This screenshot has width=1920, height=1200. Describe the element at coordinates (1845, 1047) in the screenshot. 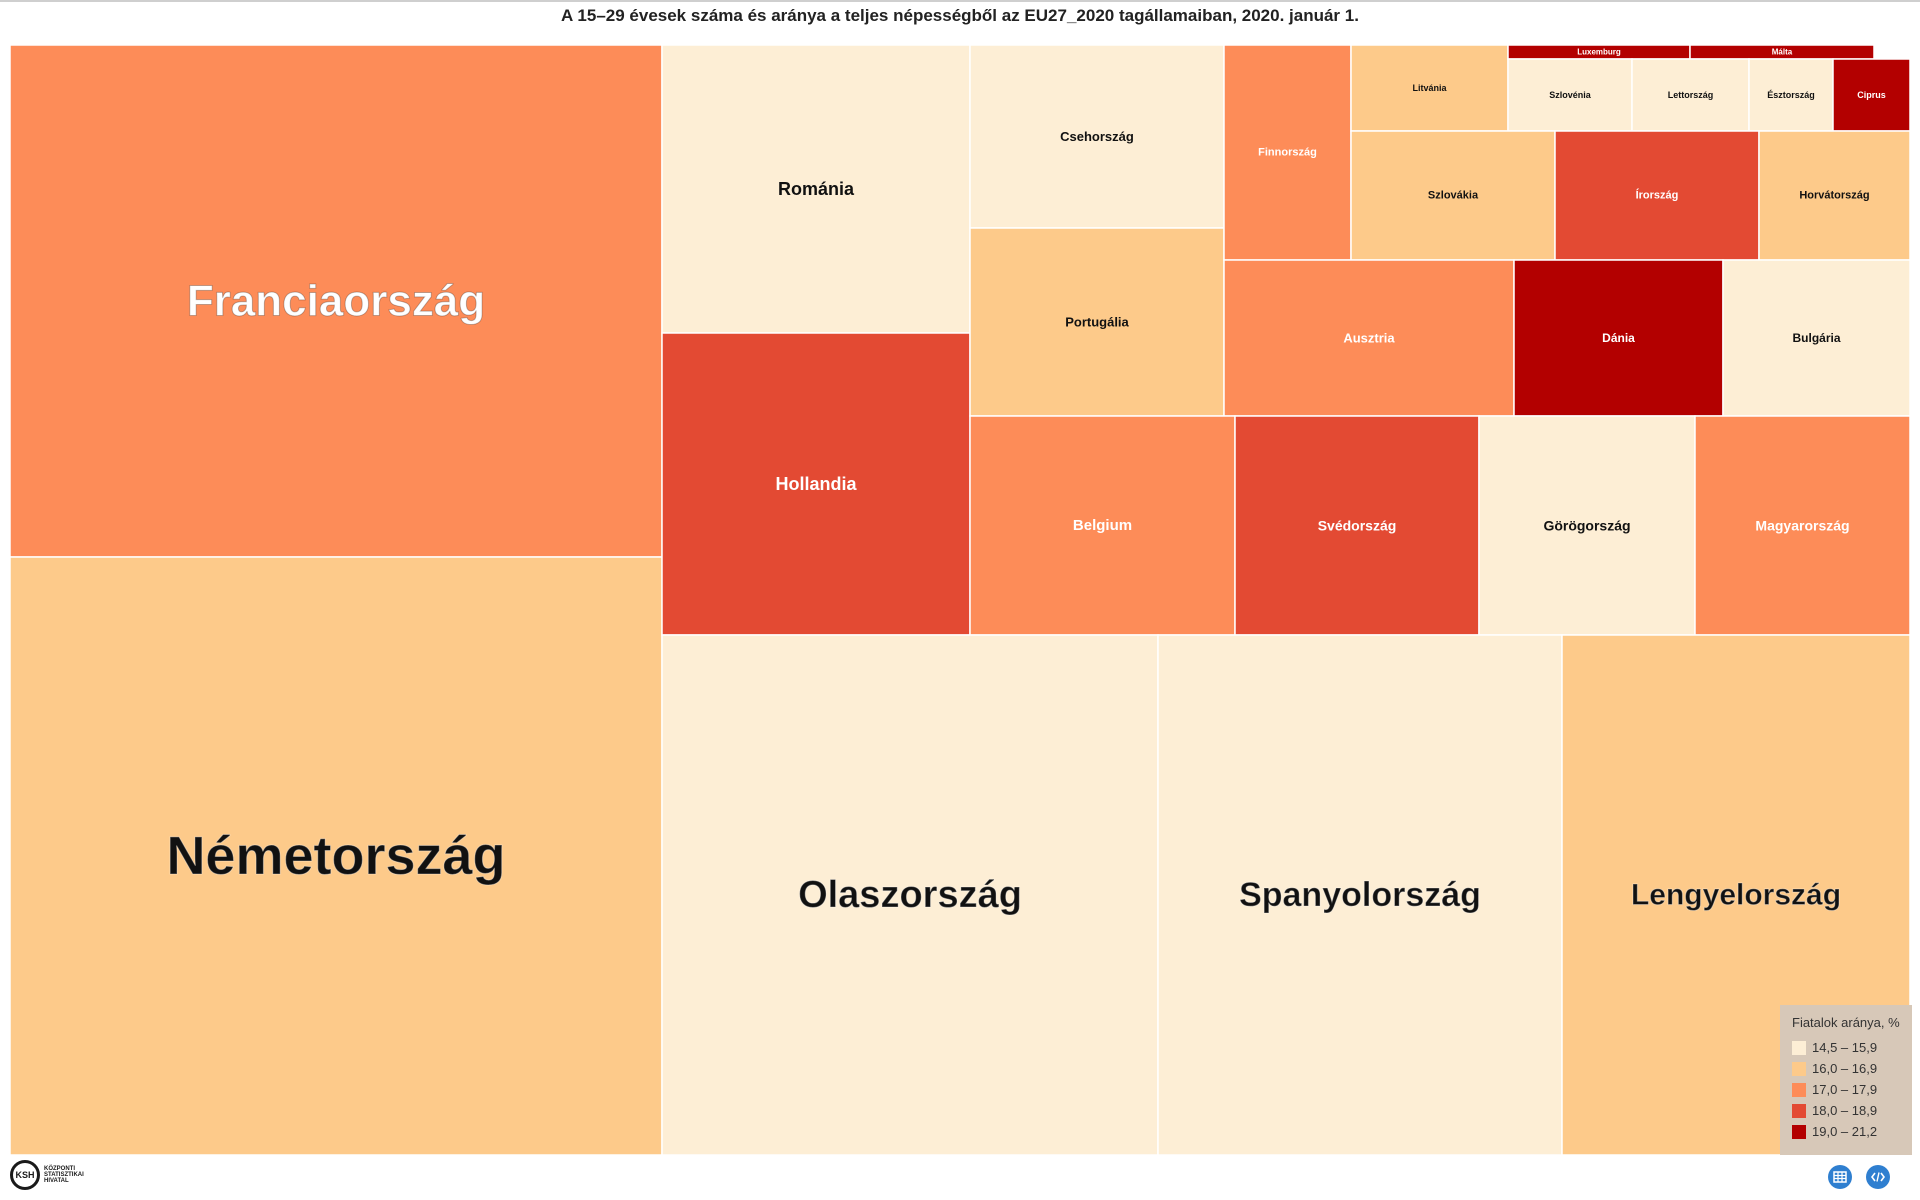

I see `legend-label: 14,5 – 15,9` at that location.